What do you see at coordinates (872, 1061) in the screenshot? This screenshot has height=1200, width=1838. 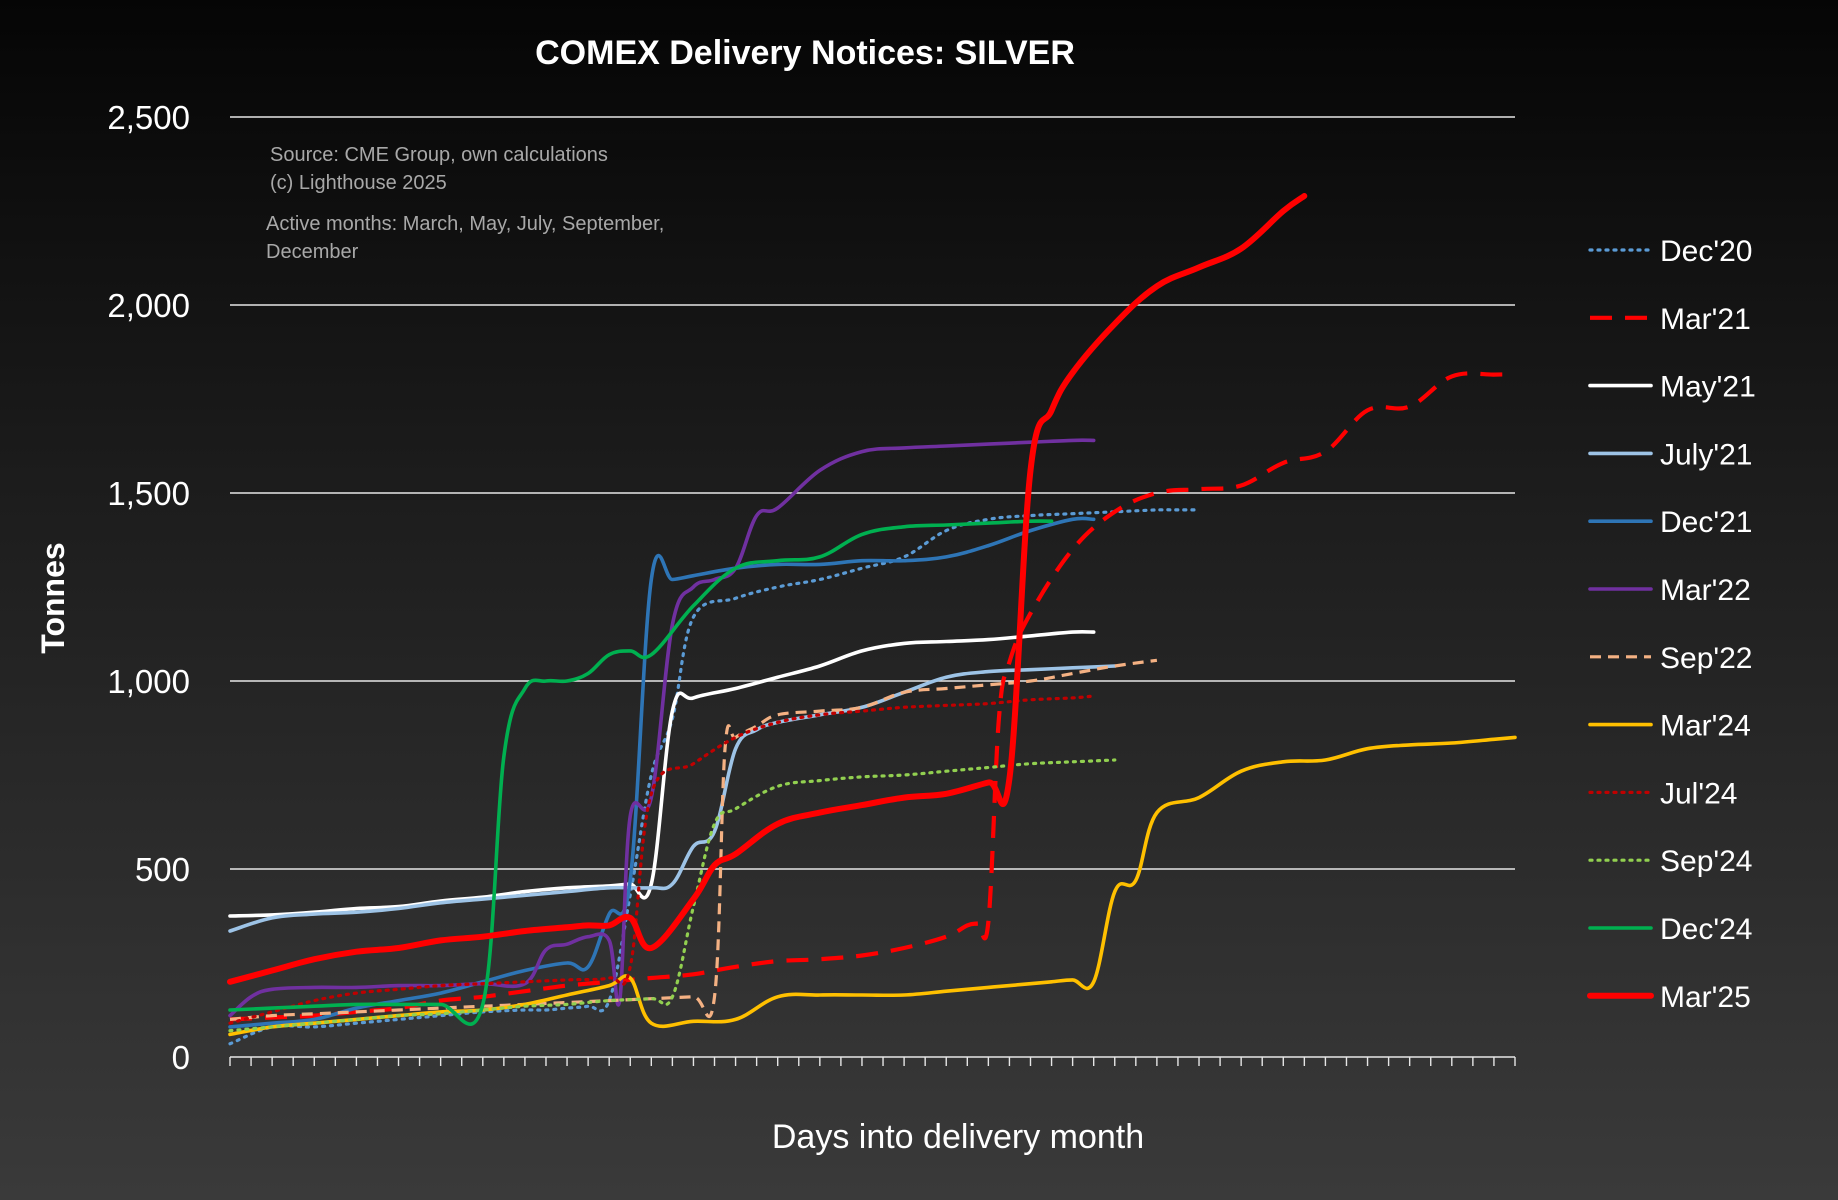 I see `x-axis-ticks` at bounding box center [872, 1061].